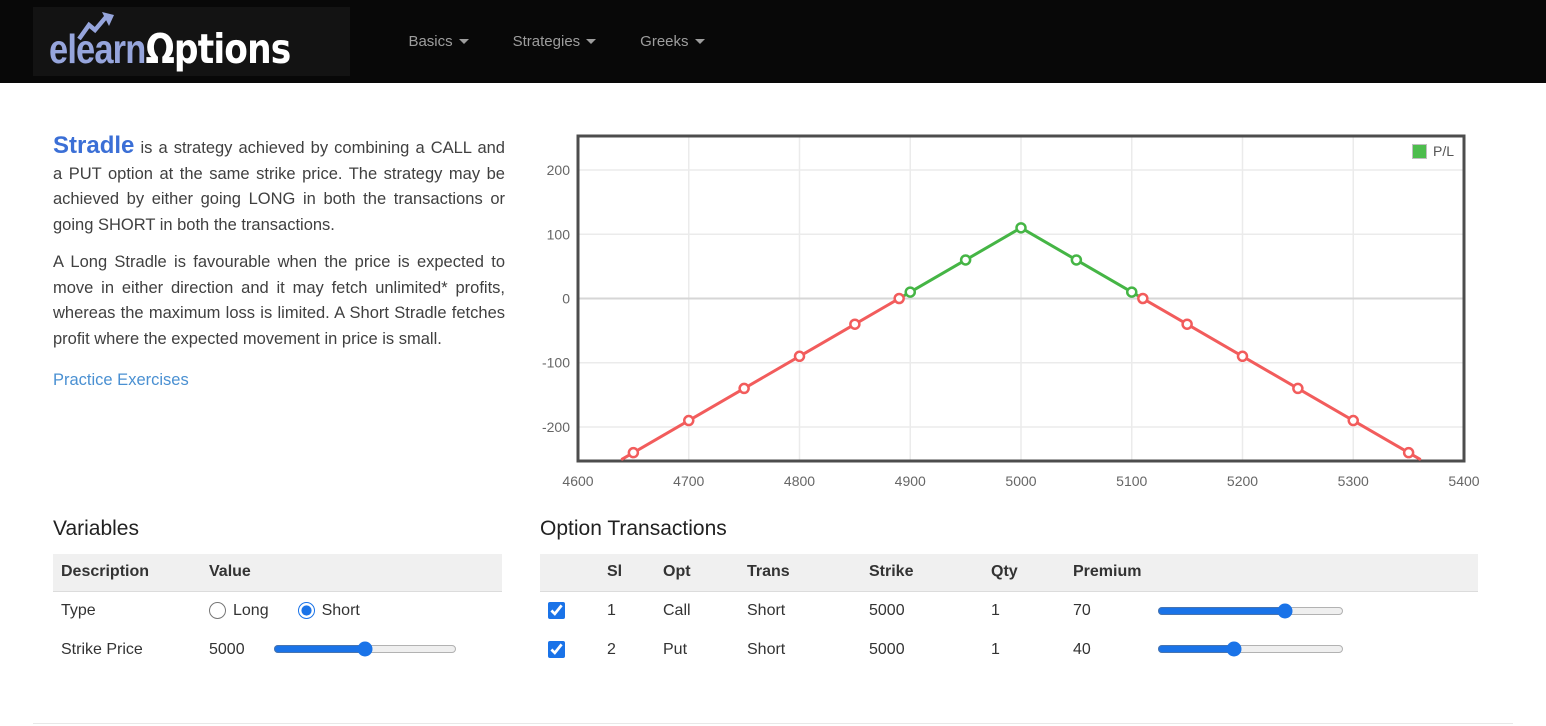  Describe the element at coordinates (251, 610) in the screenshot. I see `type-radio-long-label: Long` at that location.